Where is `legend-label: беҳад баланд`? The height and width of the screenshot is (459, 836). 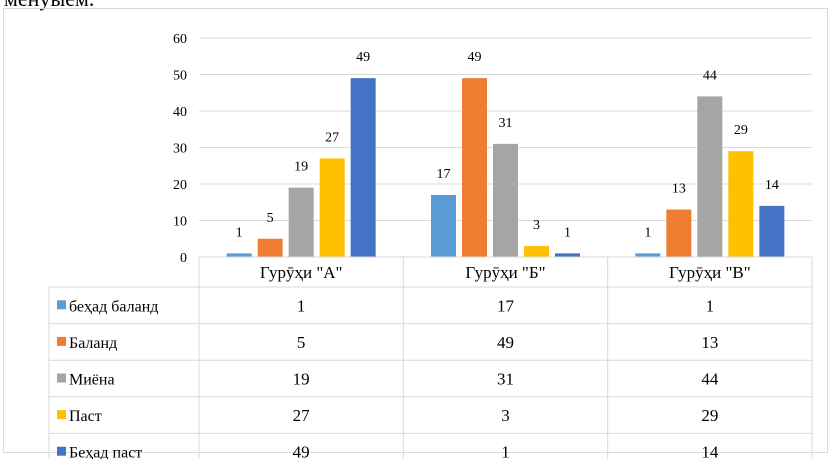 legend-label: беҳад баланд is located at coordinates (113, 306).